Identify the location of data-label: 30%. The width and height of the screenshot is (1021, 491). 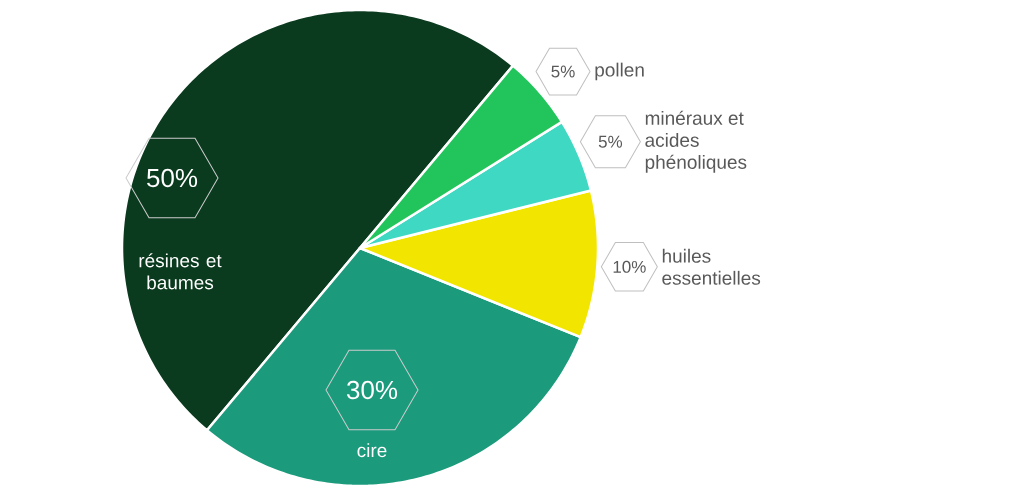
(372, 390).